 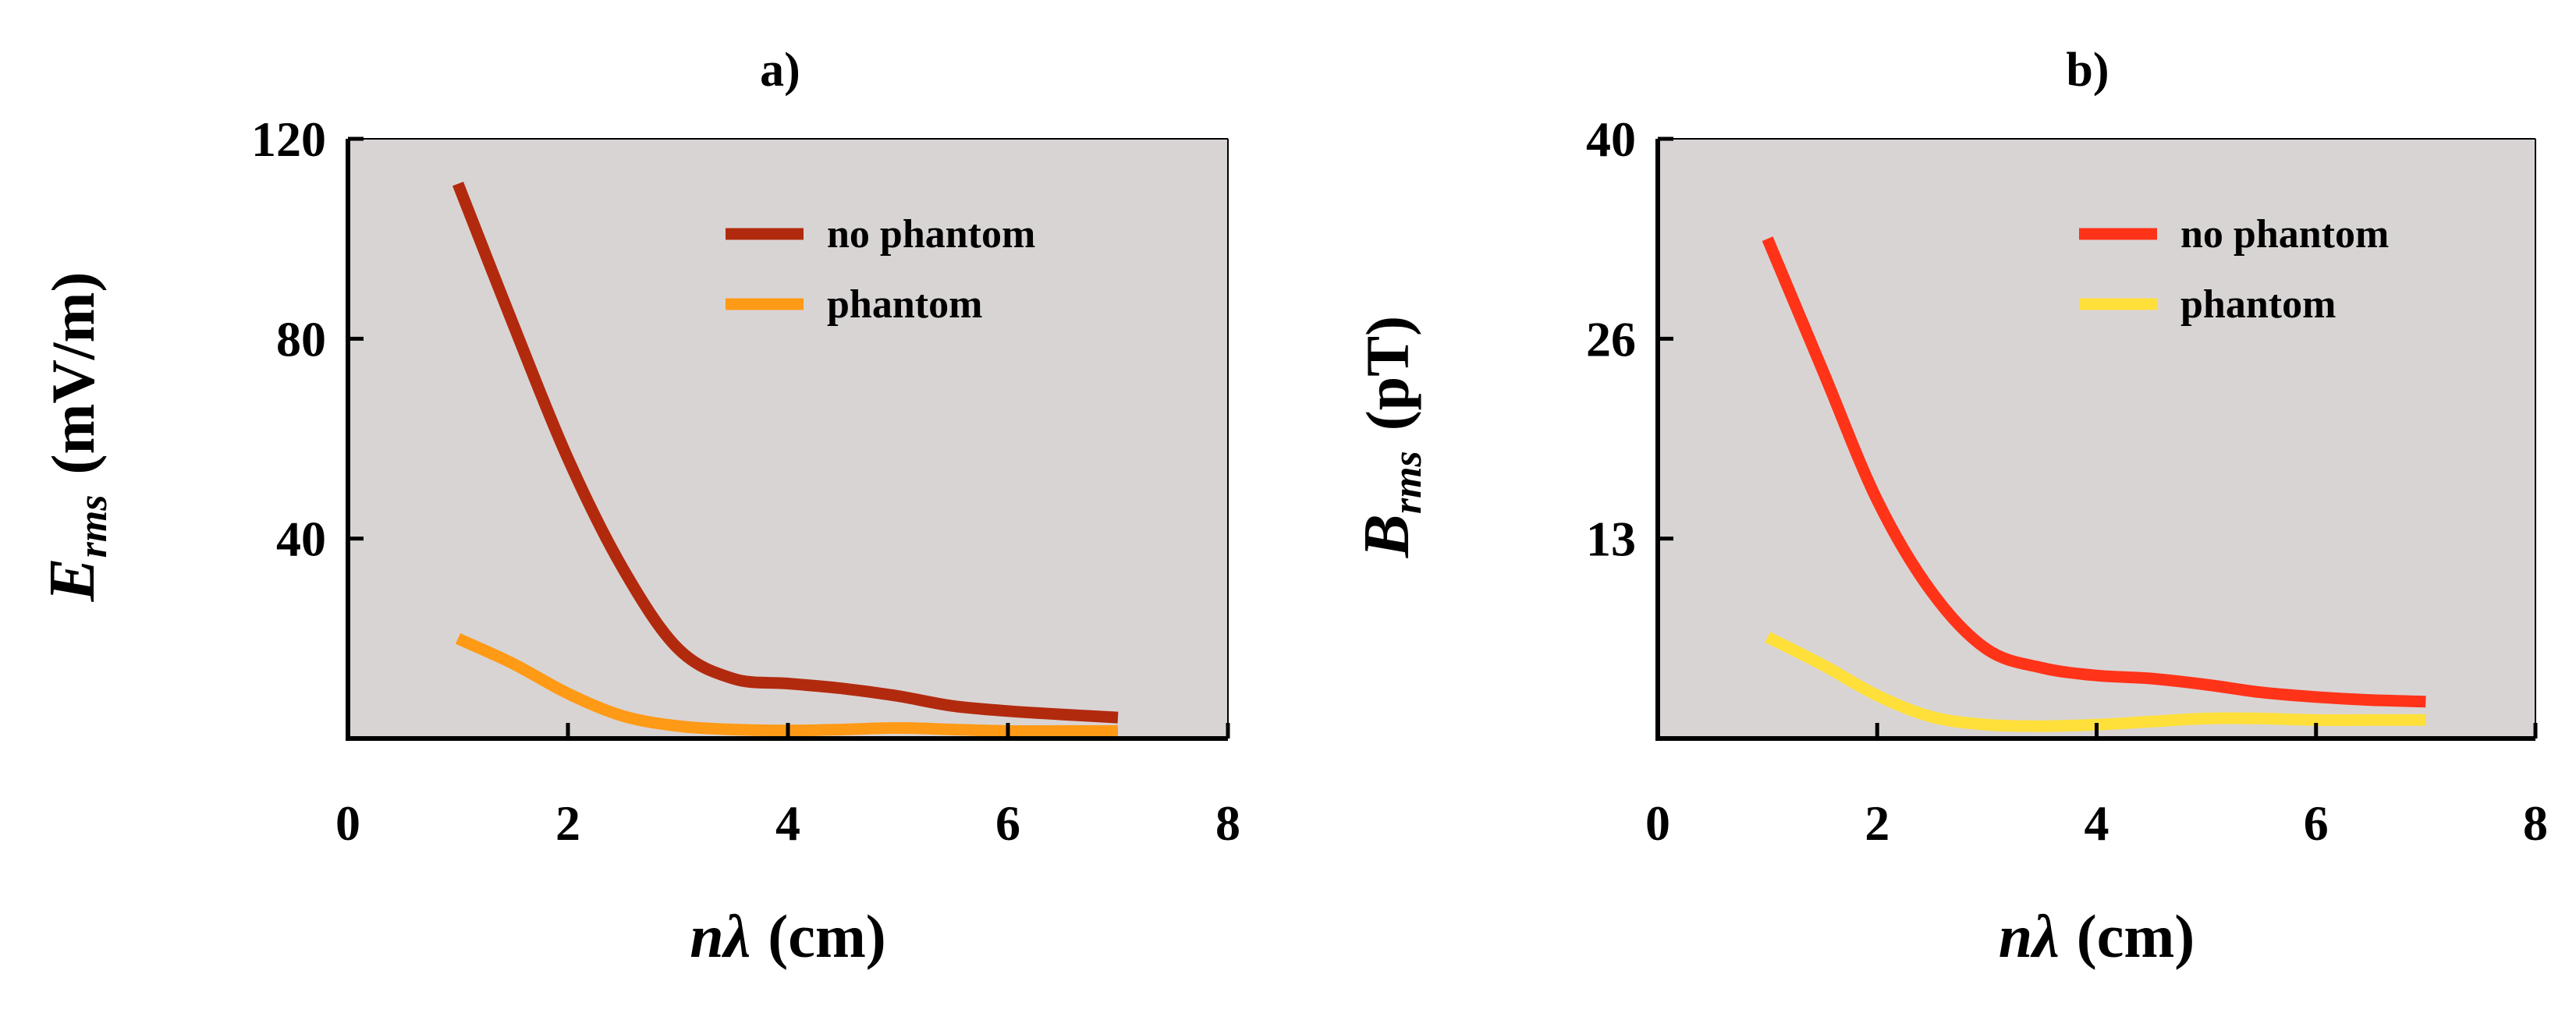 What do you see at coordinates (780, 70) in the screenshot?
I see `panel-title: a)` at bounding box center [780, 70].